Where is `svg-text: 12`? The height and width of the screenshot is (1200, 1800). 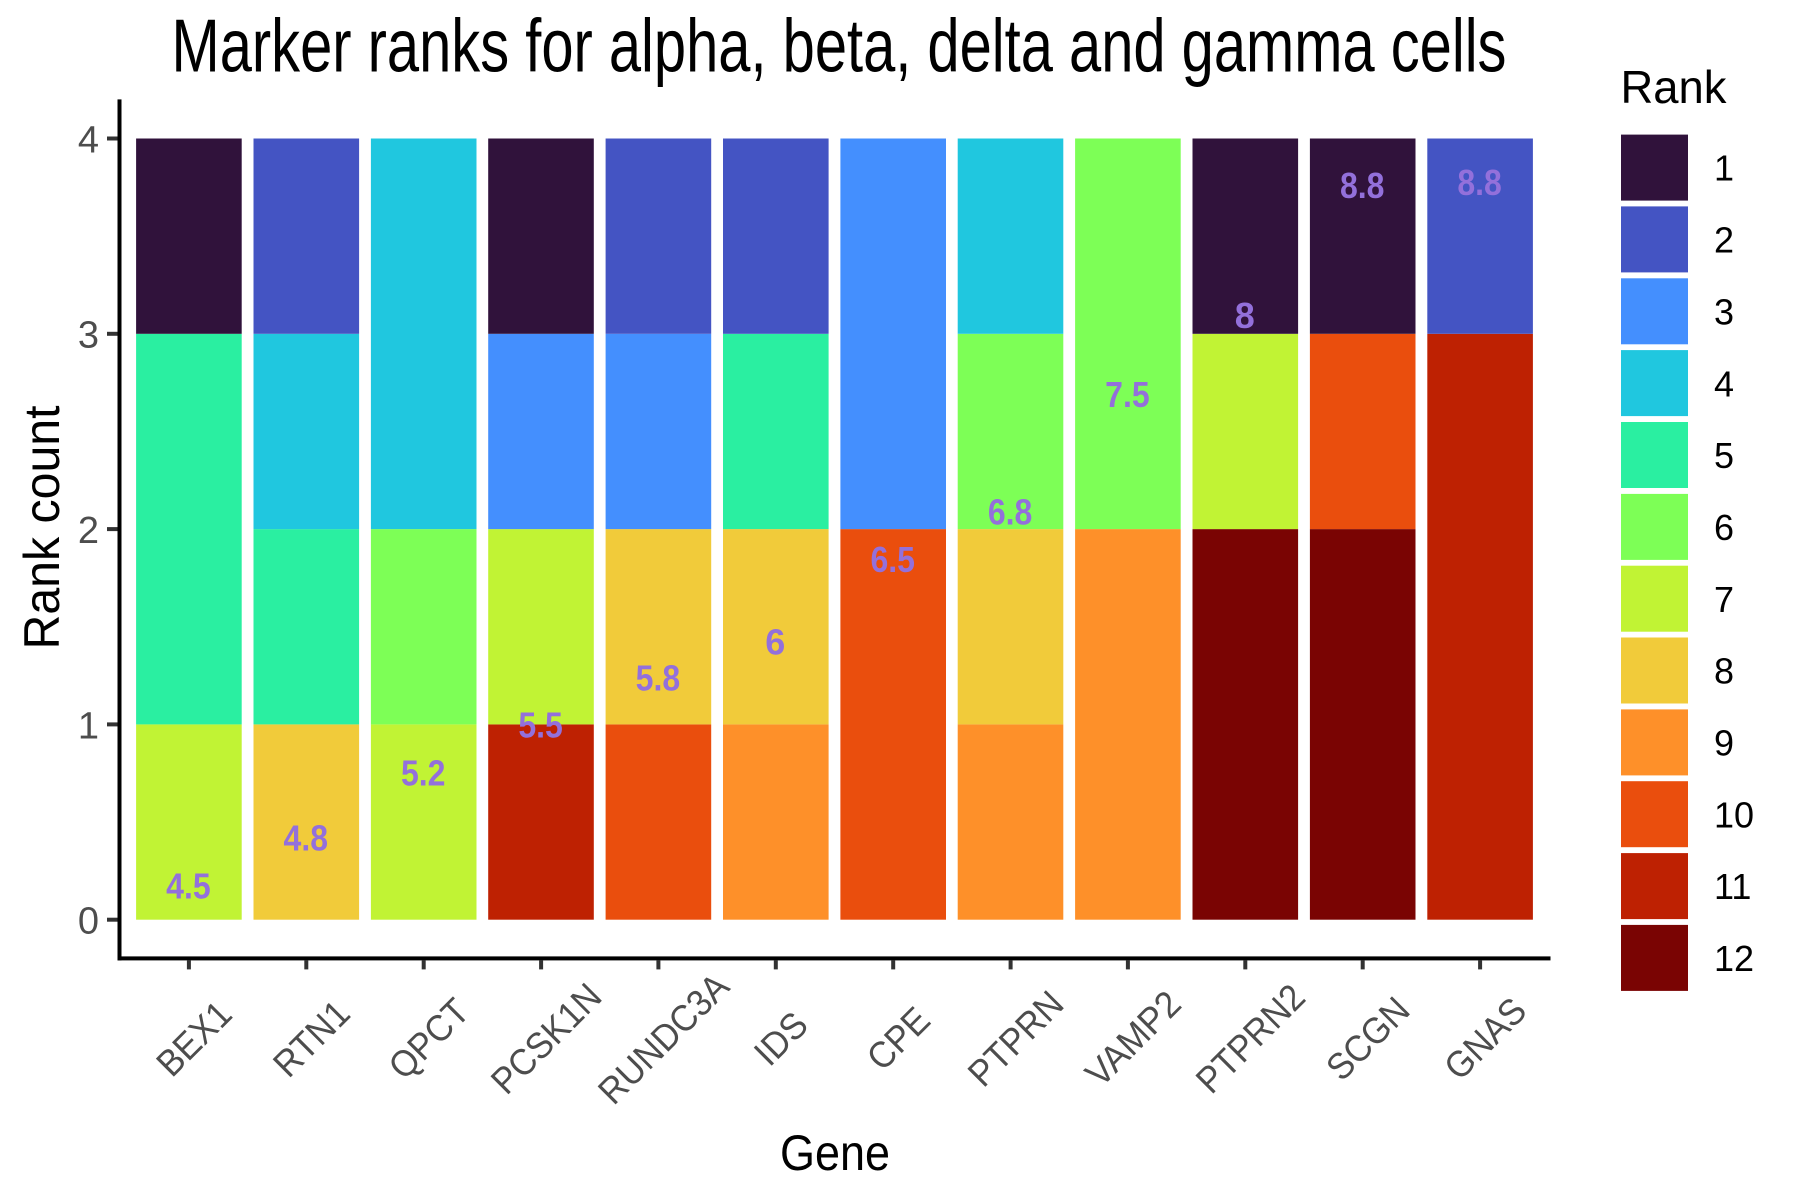 svg-text: 12 is located at coordinates (1734, 958).